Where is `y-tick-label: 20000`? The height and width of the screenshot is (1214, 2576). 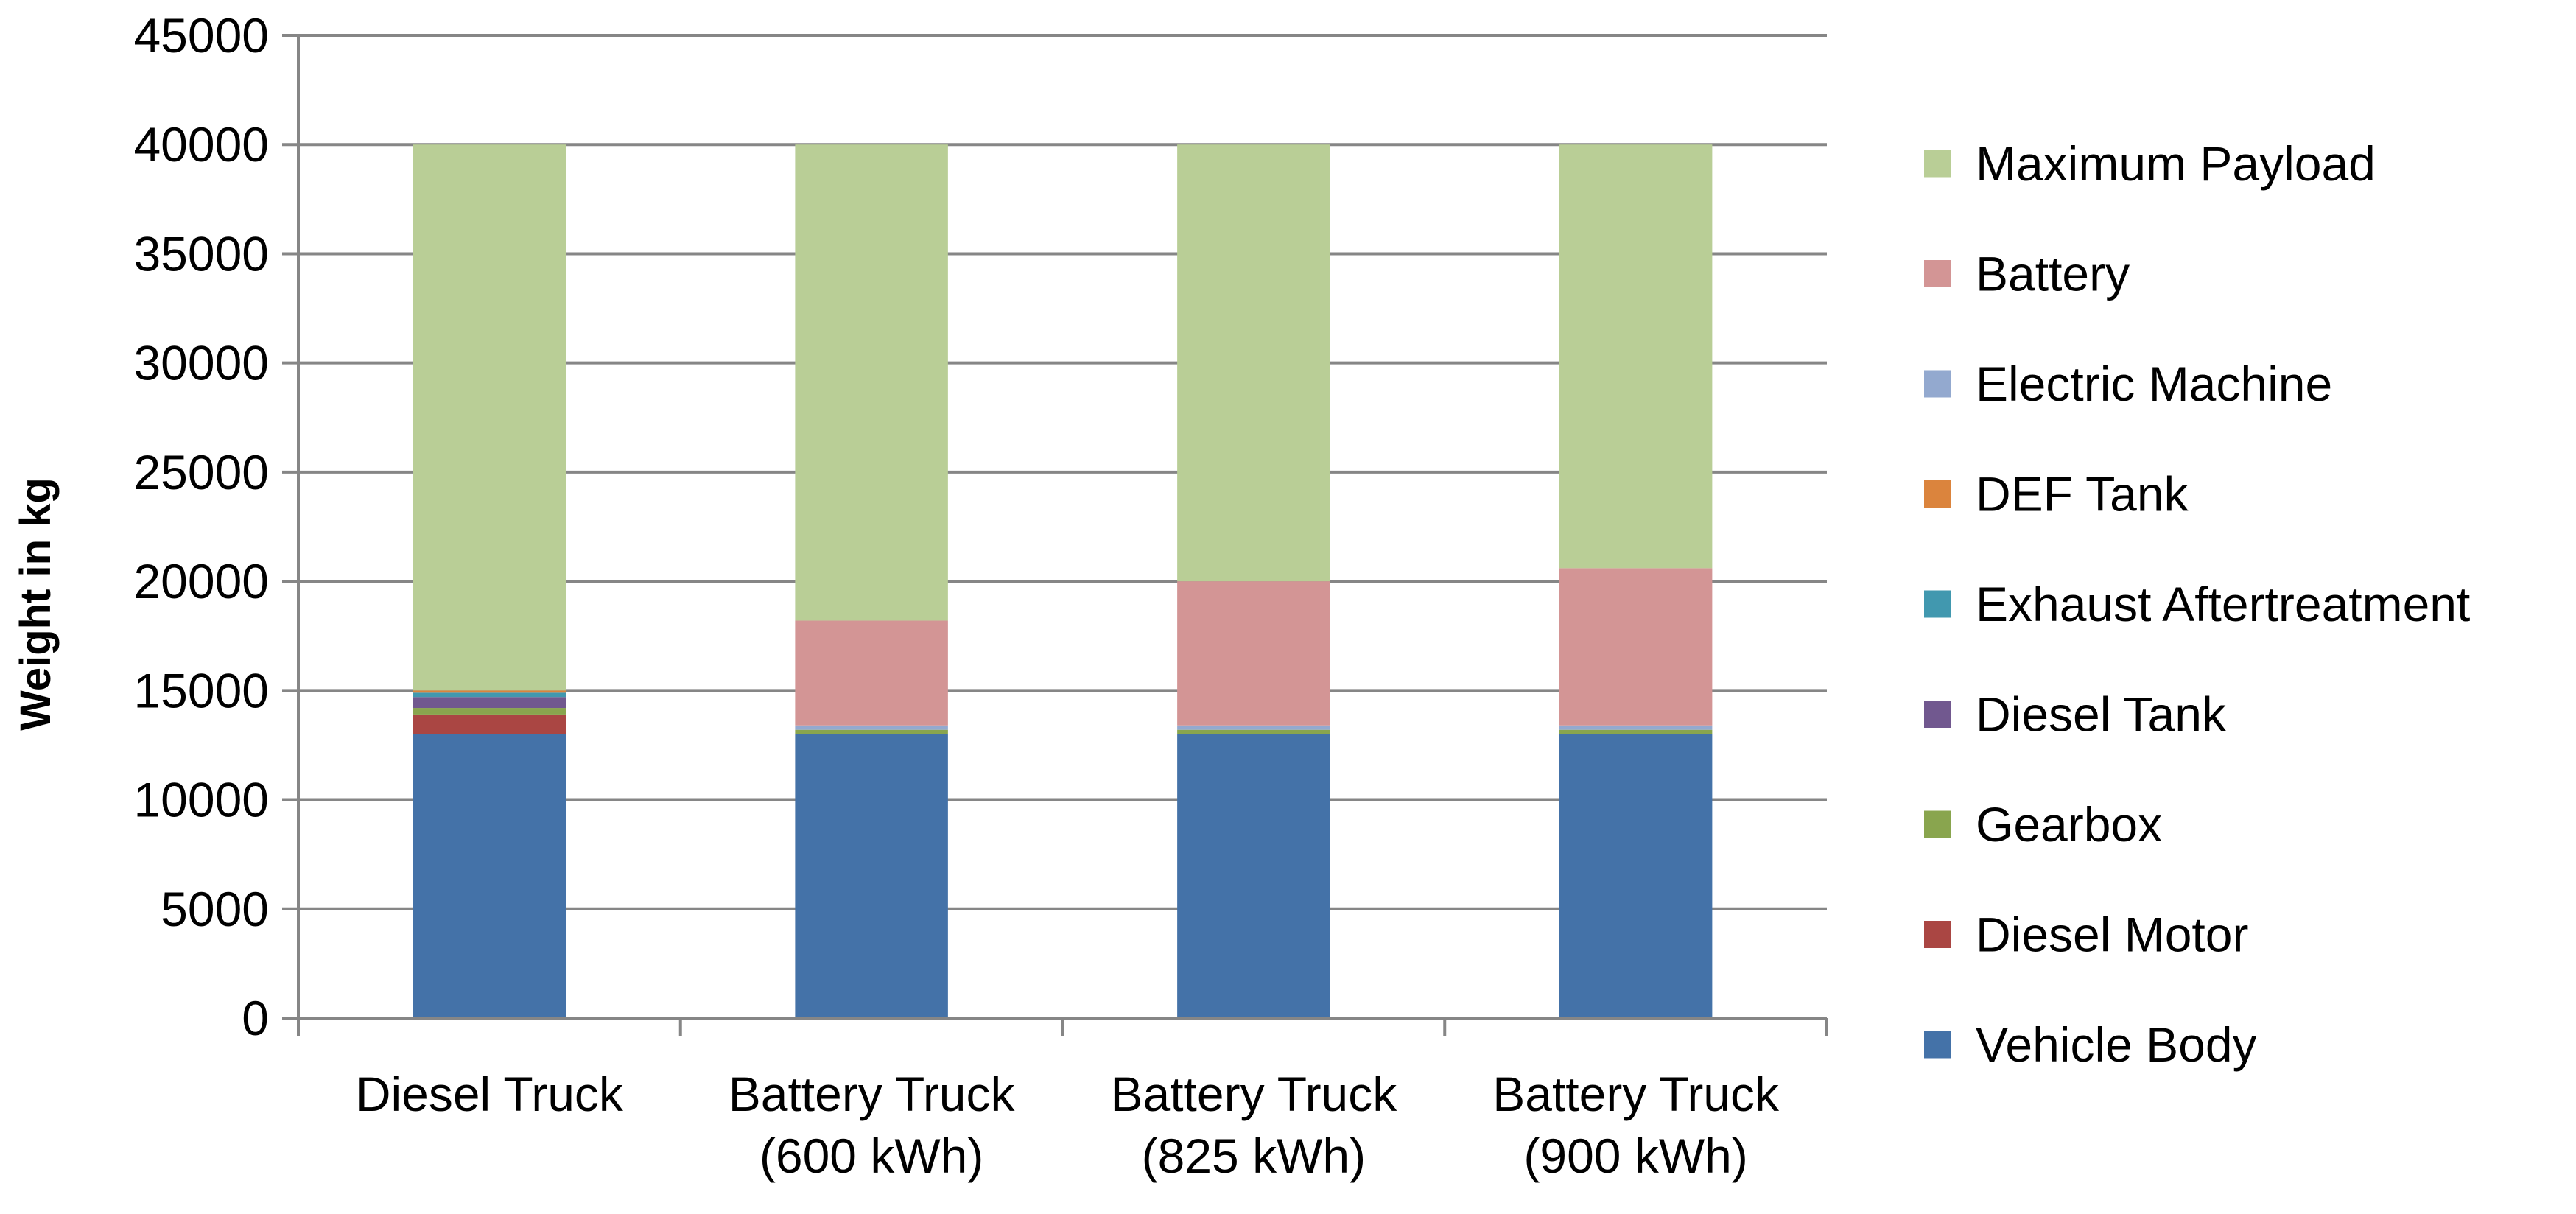 y-tick-label: 20000 is located at coordinates (201, 581).